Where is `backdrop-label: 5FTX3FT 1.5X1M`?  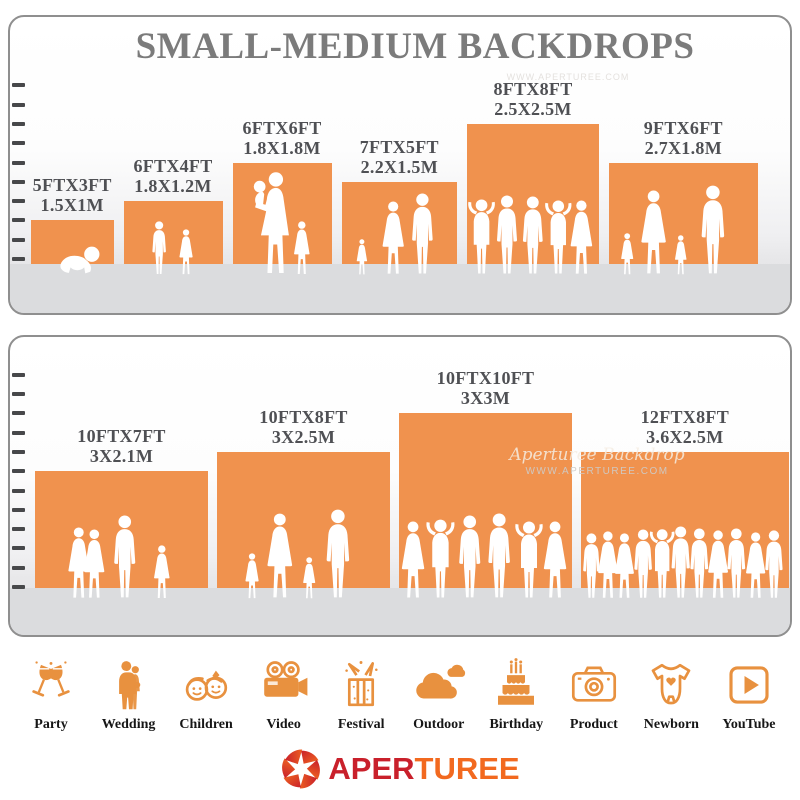
backdrop-label: 5FTX3FT 1.5X1M is located at coordinates (91, 195).